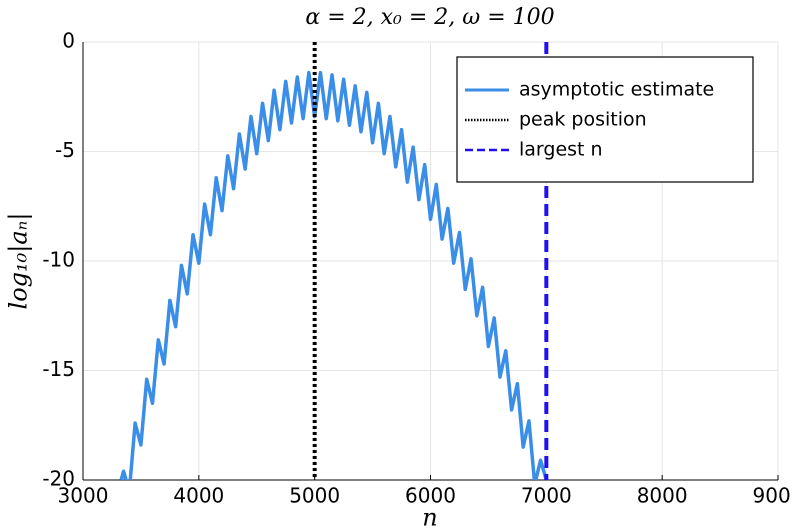  Describe the element at coordinates (58, 369) in the screenshot. I see `y-tick-label: -15` at that location.